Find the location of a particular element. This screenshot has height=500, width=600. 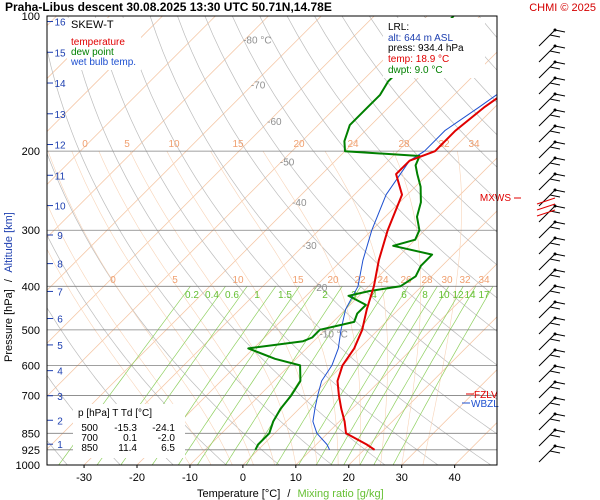

isotherm-label: -60 is located at coordinates (274, 122).